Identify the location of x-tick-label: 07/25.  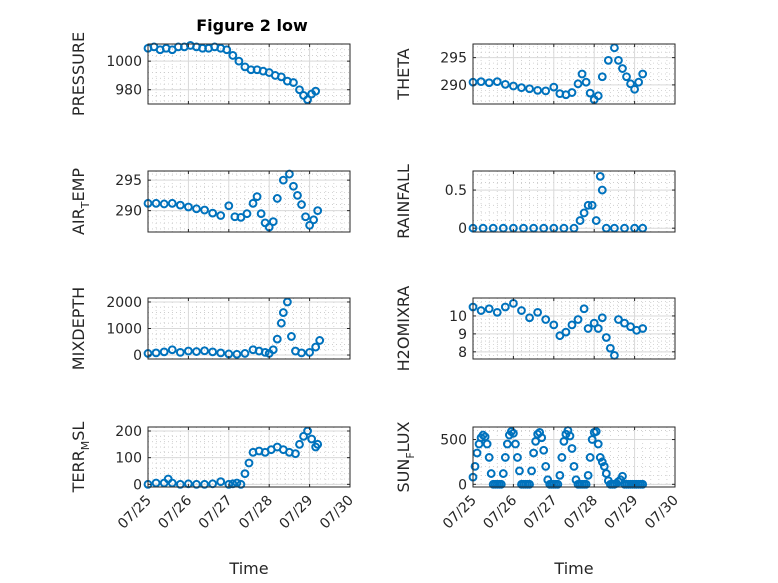
(135, 513).